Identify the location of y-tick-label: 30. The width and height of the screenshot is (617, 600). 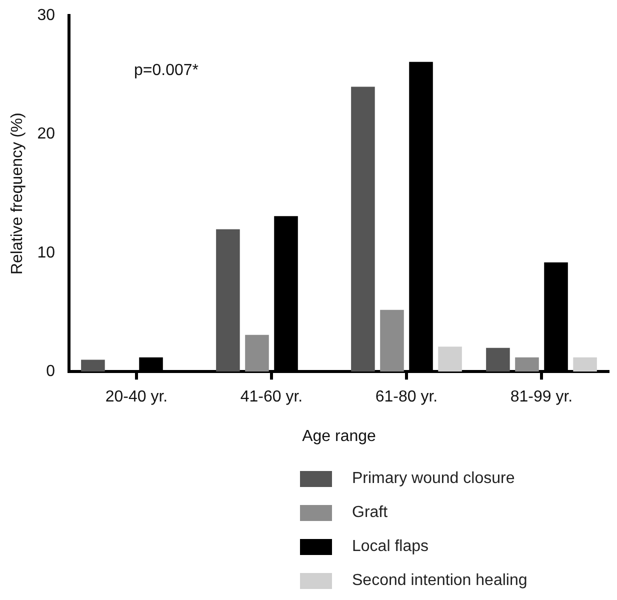
(46, 15).